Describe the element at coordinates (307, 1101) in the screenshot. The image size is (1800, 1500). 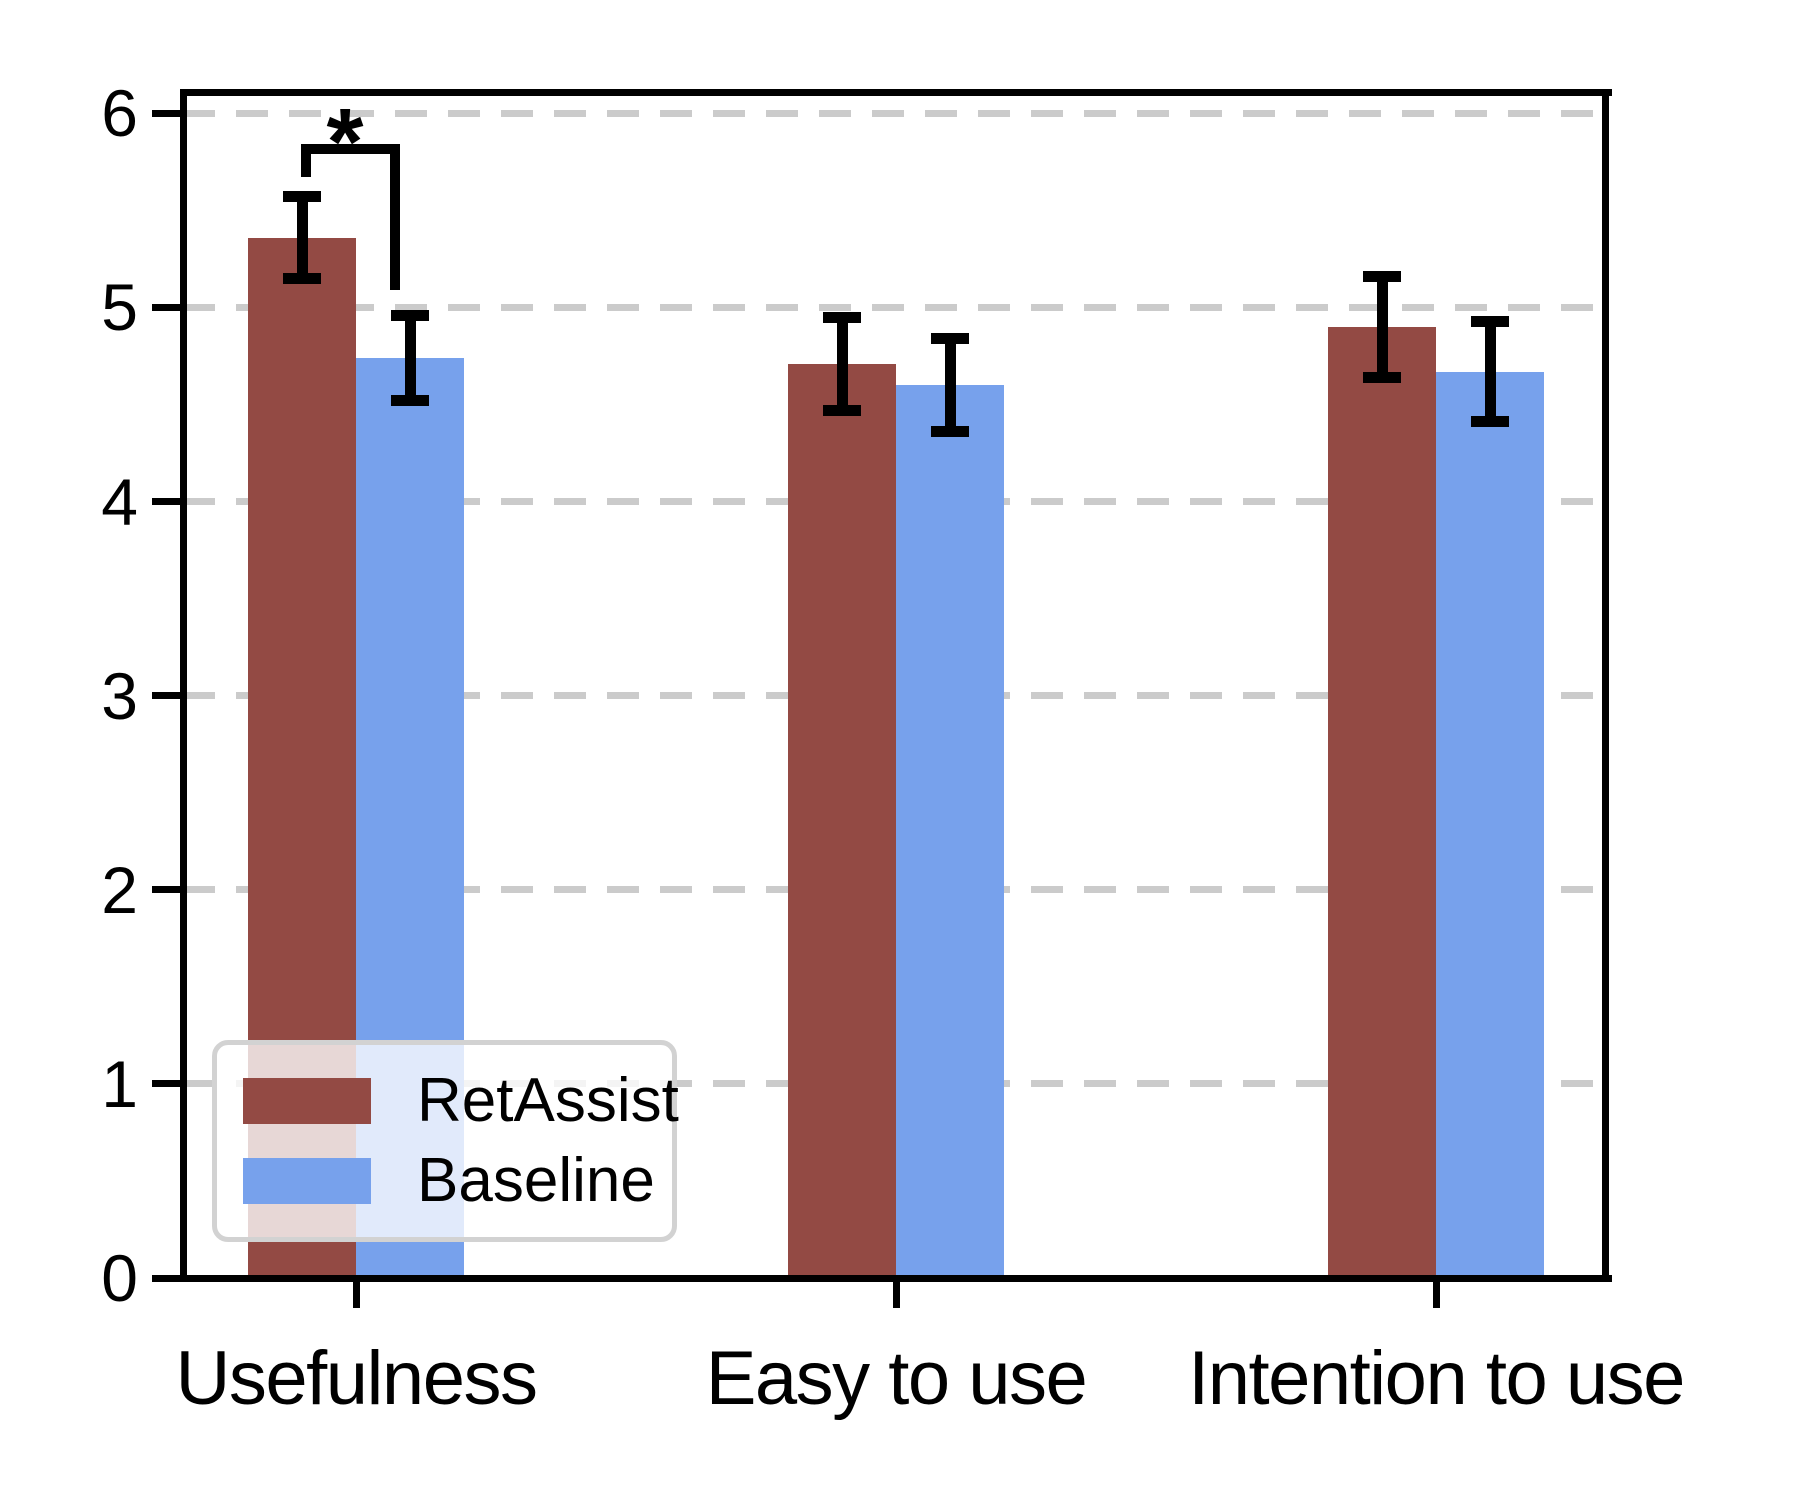
I see `legend-swatch-retassist` at that location.